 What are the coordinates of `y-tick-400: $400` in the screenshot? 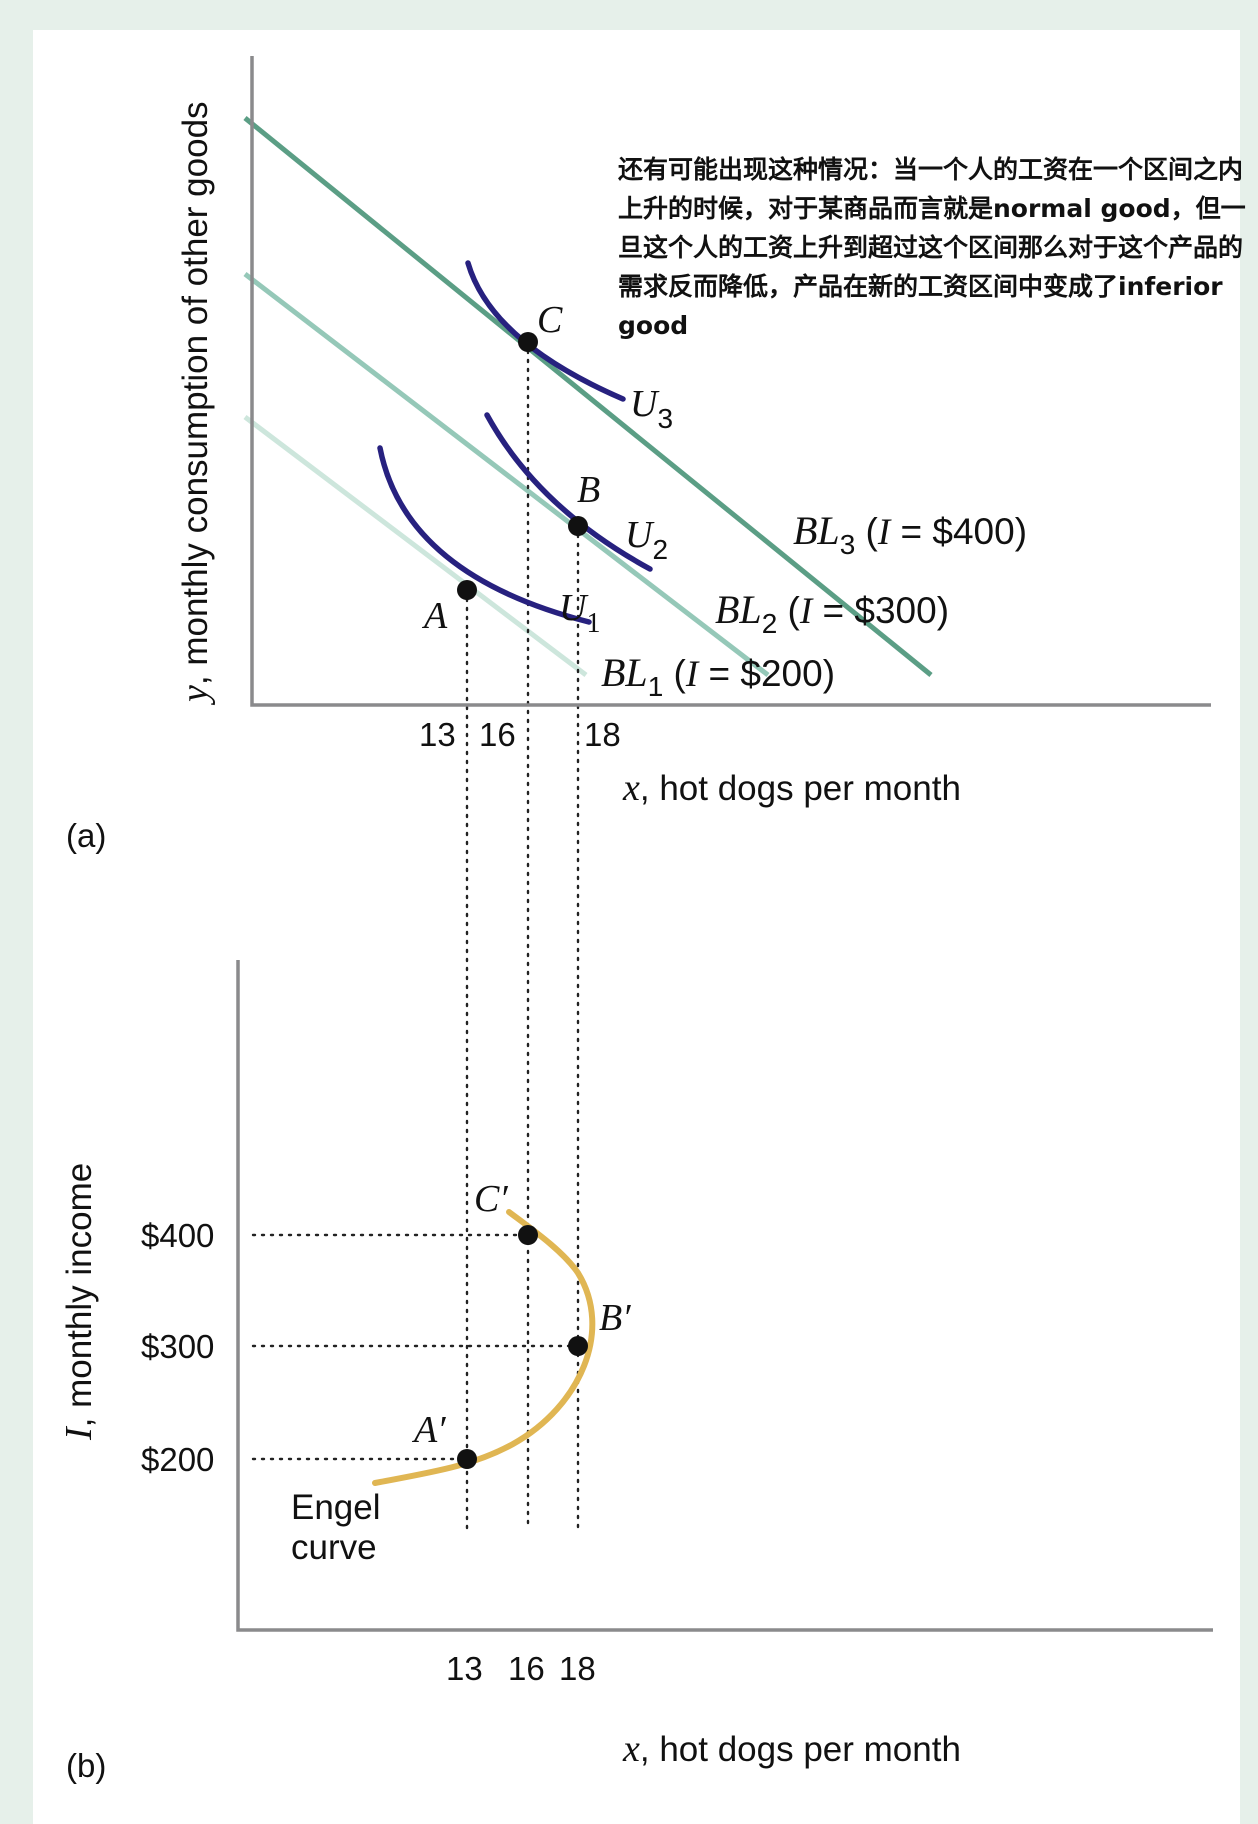 It's located at (177, 1235).